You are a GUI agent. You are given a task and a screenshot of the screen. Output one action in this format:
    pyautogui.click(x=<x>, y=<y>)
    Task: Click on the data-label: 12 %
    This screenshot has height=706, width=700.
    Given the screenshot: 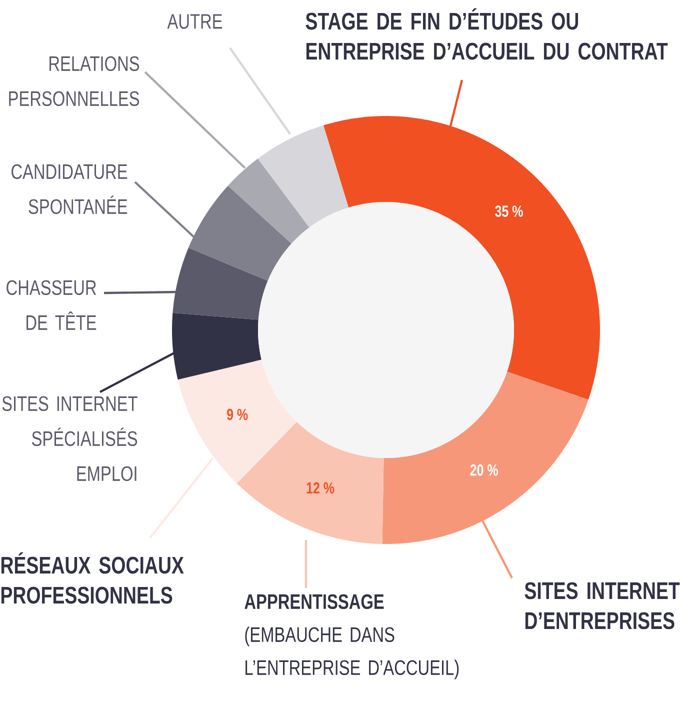 What is the action you would take?
    pyautogui.click(x=320, y=488)
    